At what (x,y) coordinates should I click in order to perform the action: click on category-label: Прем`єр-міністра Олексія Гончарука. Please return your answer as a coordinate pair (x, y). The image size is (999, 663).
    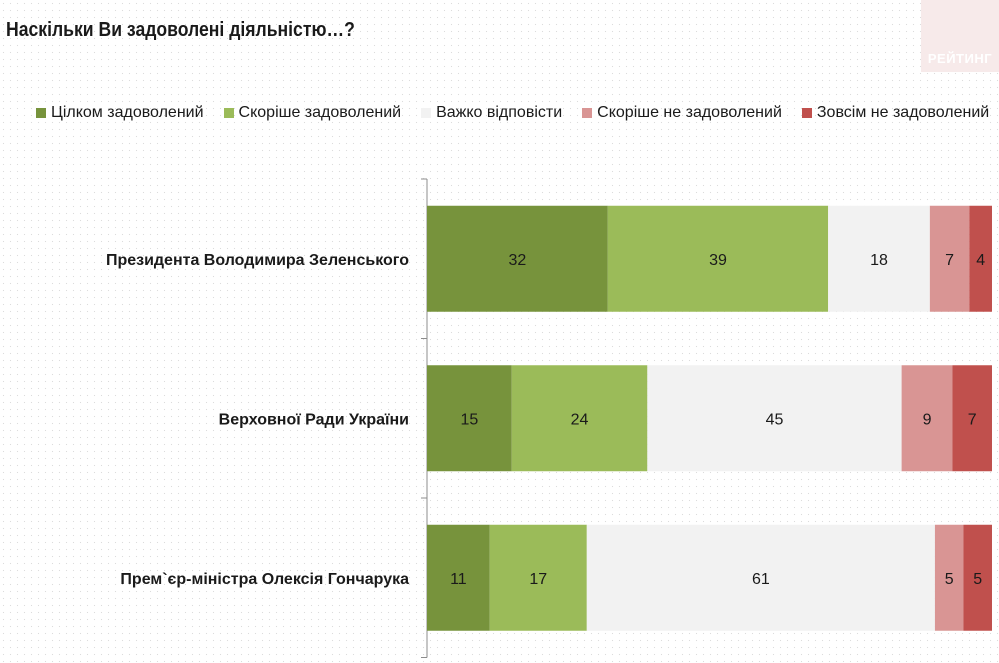
    Looking at the image, I should click on (264, 579).